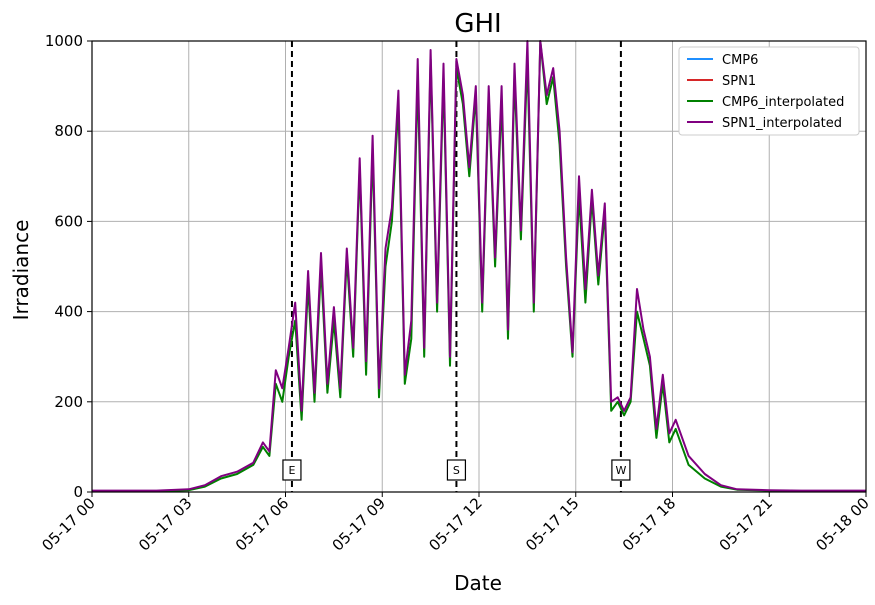  I want to click on y-tick-label: 600, so click(68, 221).